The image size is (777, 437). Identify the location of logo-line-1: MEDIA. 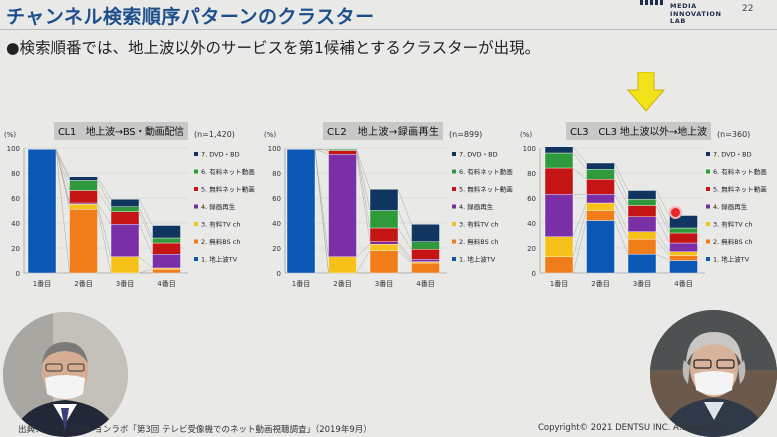
(683, 6).